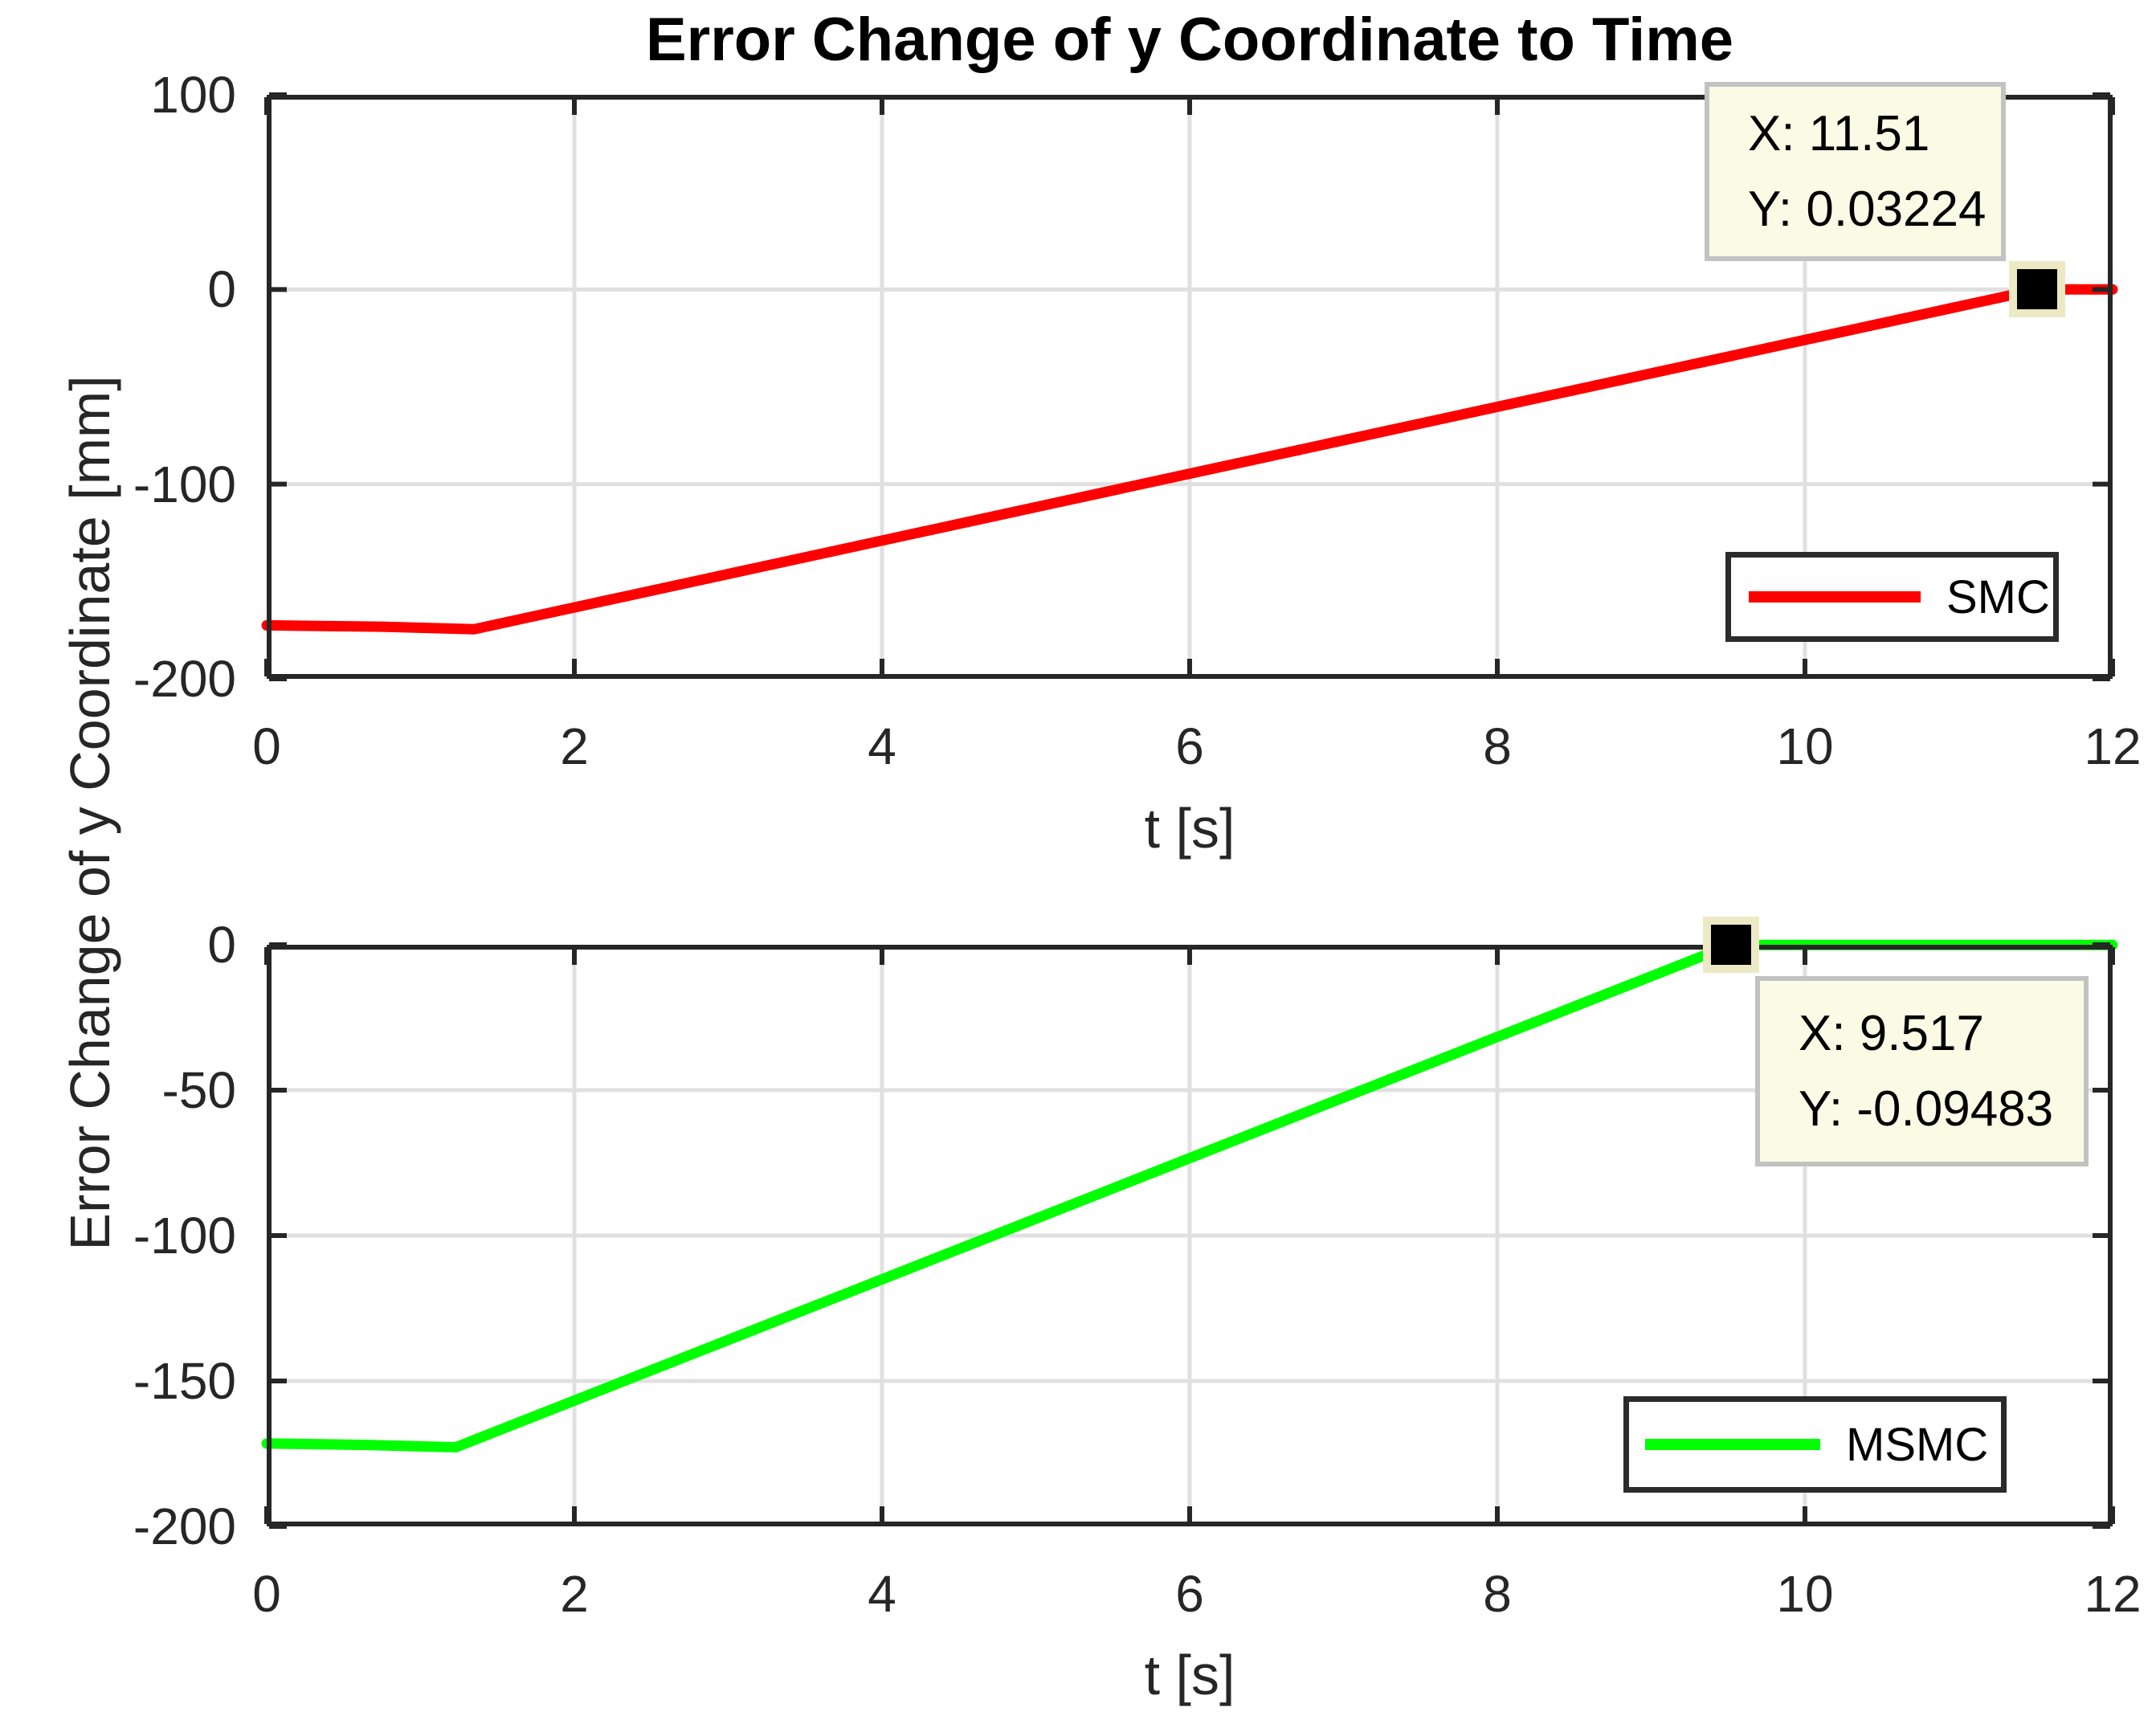 The width and height of the screenshot is (2156, 1720). I want to click on y-tick-label: -50, so click(199, 1090).